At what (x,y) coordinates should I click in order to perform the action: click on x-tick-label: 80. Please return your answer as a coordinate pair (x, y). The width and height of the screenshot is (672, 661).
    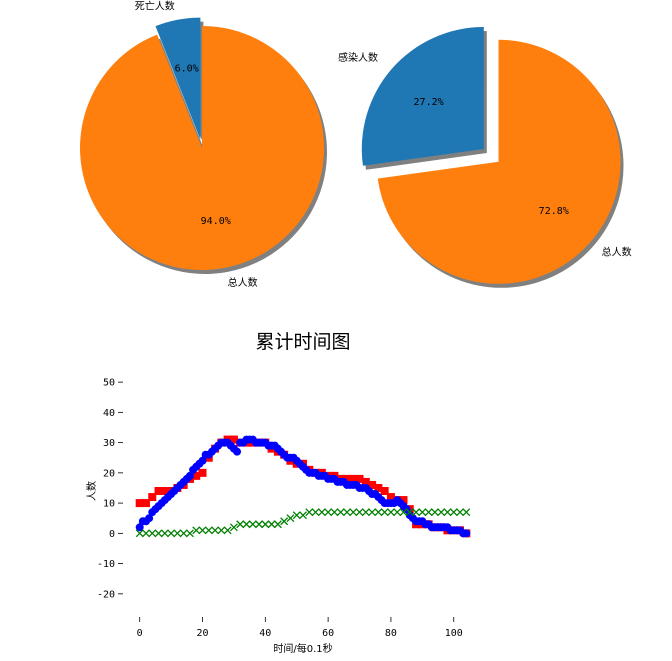
    Looking at the image, I should click on (391, 633).